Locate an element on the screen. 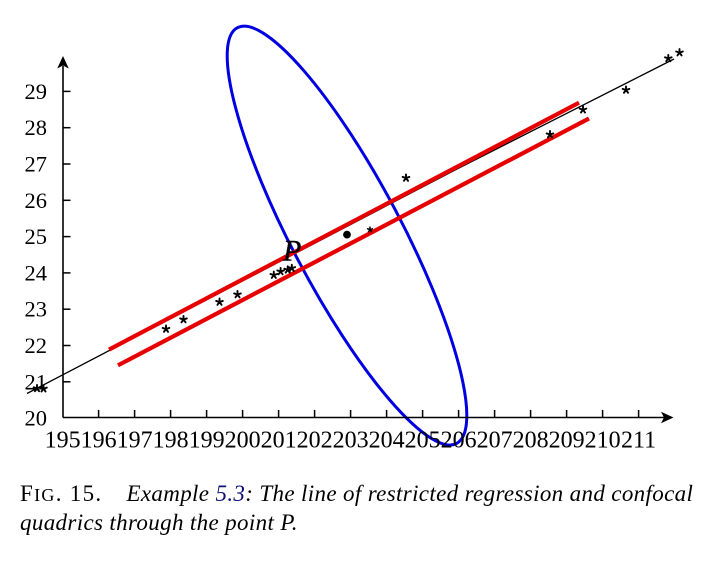  svg-text: 211 is located at coordinates (638, 440).